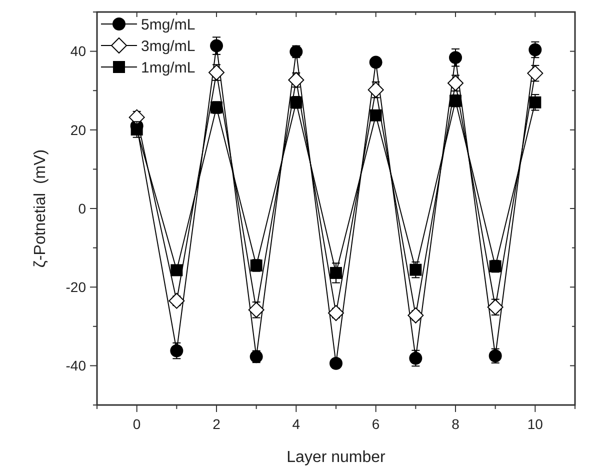 This screenshot has width=616, height=472. Describe the element at coordinates (40, 208) in the screenshot. I see `y-axis-title: ζ-Potnetial (mV)` at that location.